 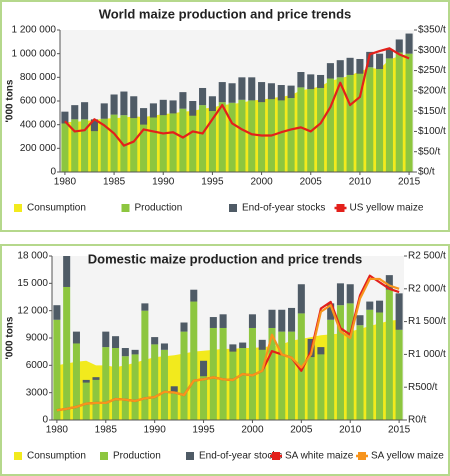 I want to click on x-tick-label: 2000, so click(x=252, y=430).